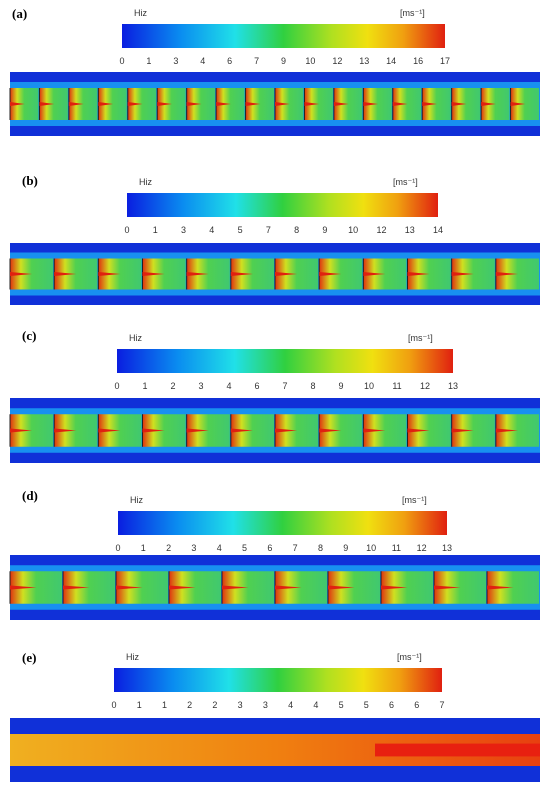 This screenshot has width=540, height=787. Describe the element at coordinates (445, 61) in the screenshot. I see `colorbar-tick: 17` at that location.